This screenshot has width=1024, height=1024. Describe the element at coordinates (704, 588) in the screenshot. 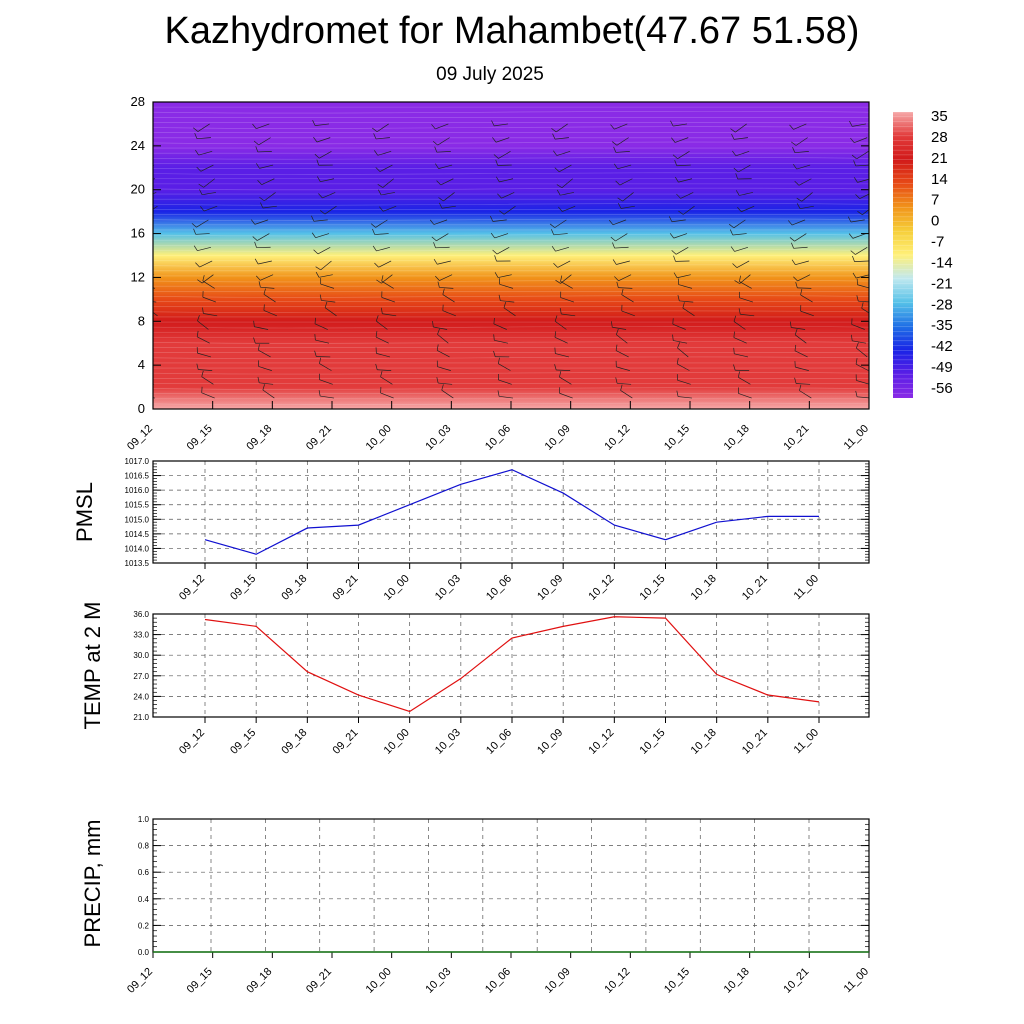

I see `x-tick-label: 10_18` at that location.